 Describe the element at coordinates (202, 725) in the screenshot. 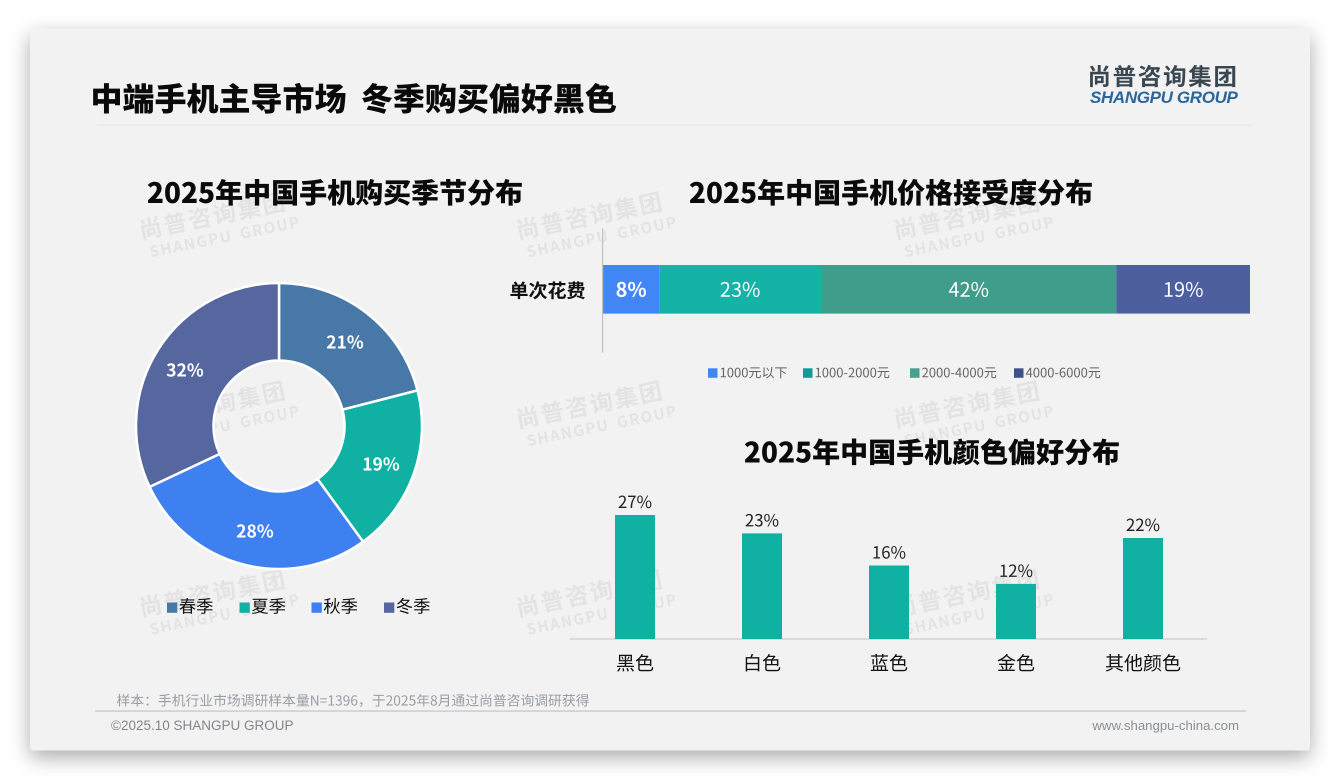

I see `svg-text: ©2025.10 SHANGPU GROUP` at that location.